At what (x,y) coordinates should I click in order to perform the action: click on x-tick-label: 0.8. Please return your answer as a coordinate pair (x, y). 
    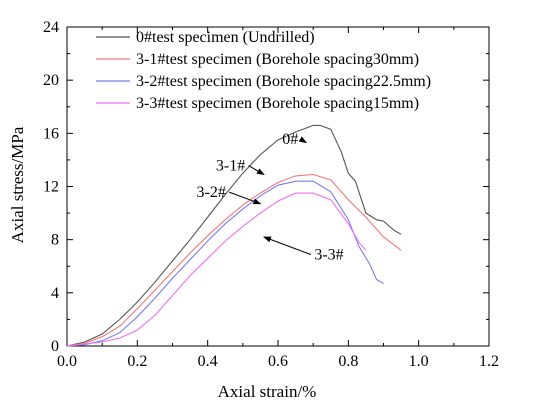
    Looking at the image, I should click on (348, 361).